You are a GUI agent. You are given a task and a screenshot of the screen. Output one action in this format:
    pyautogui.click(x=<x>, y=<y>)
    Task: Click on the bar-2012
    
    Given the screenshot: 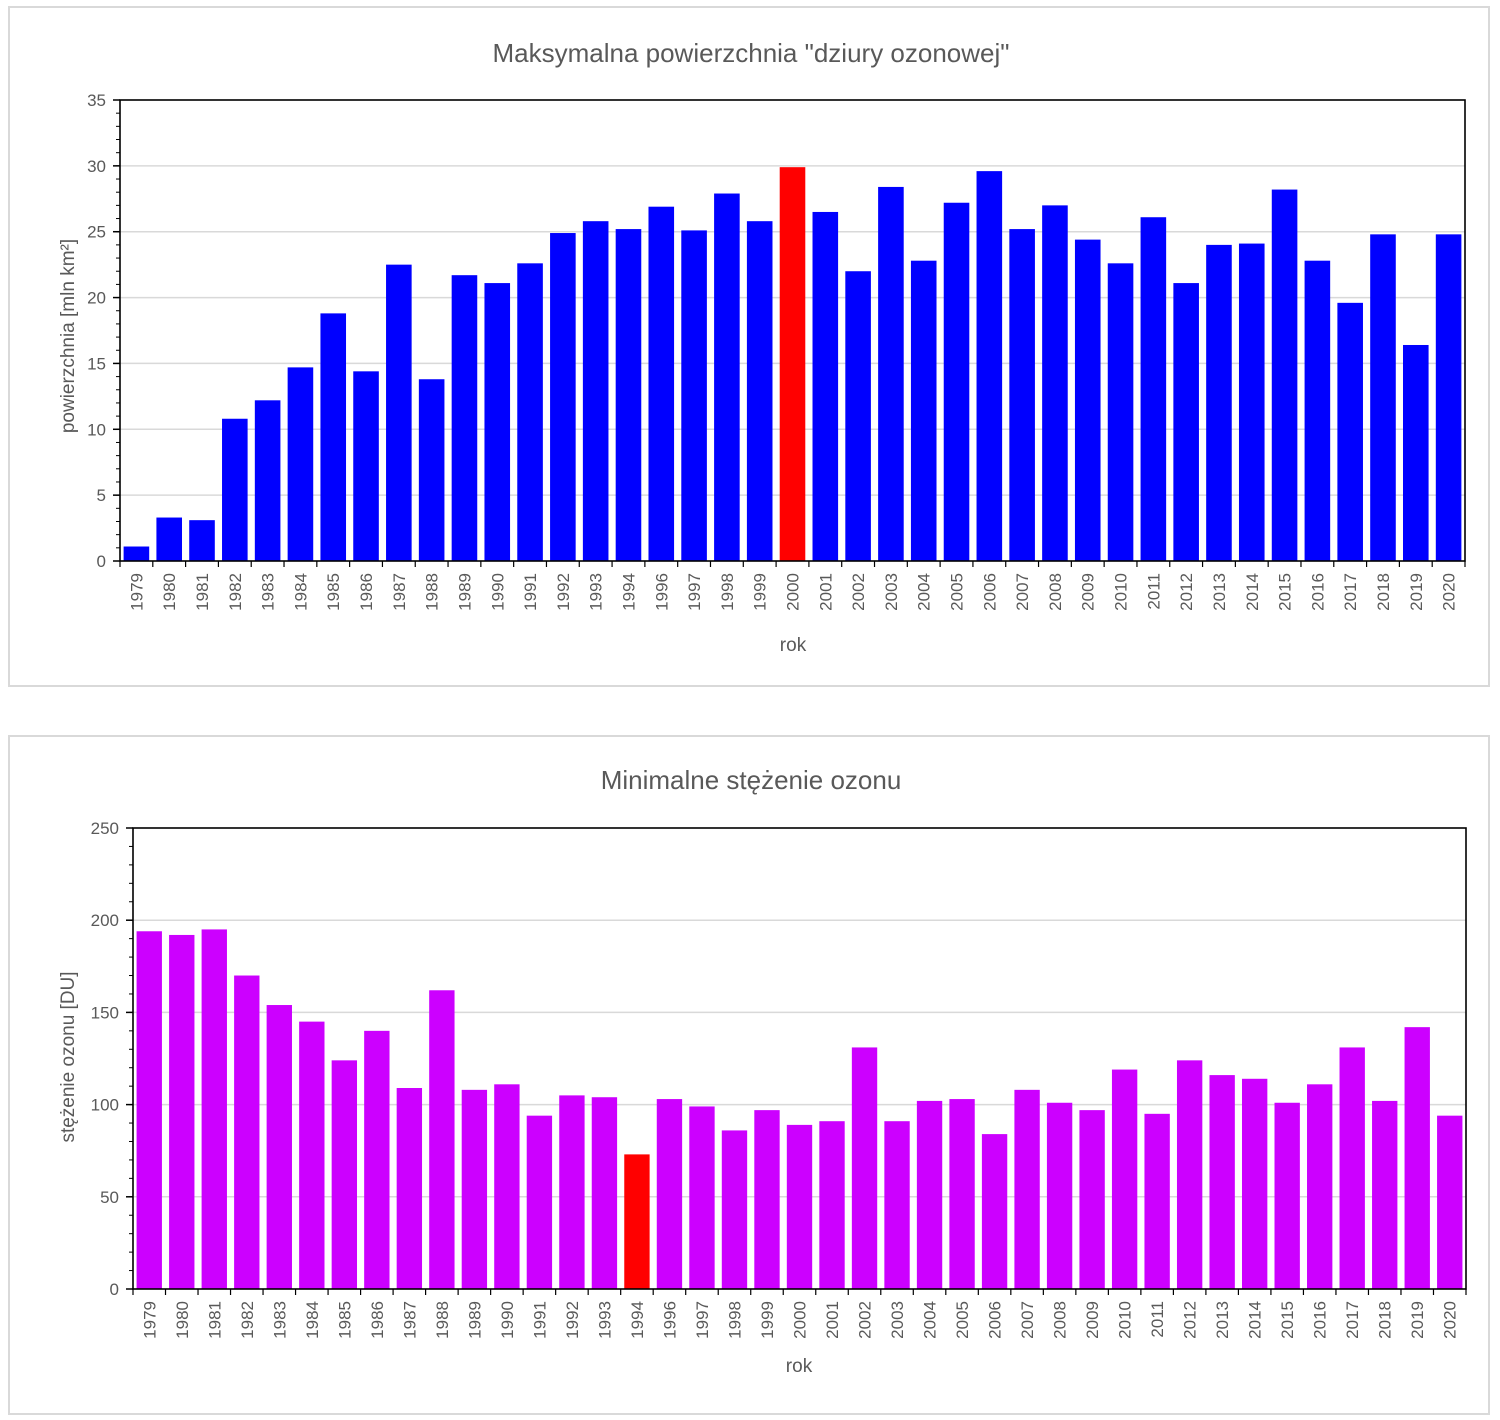 What is the action you would take?
    pyautogui.click(x=1189, y=1174)
    